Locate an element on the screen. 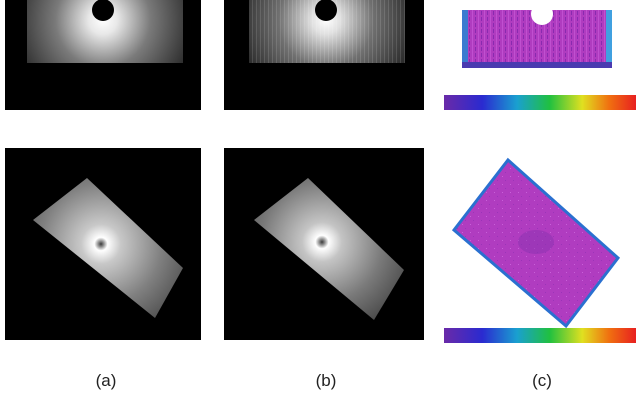 The height and width of the screenshot is (397, 636). difference-map-c-top-icon is located at coordinates (537, 39).